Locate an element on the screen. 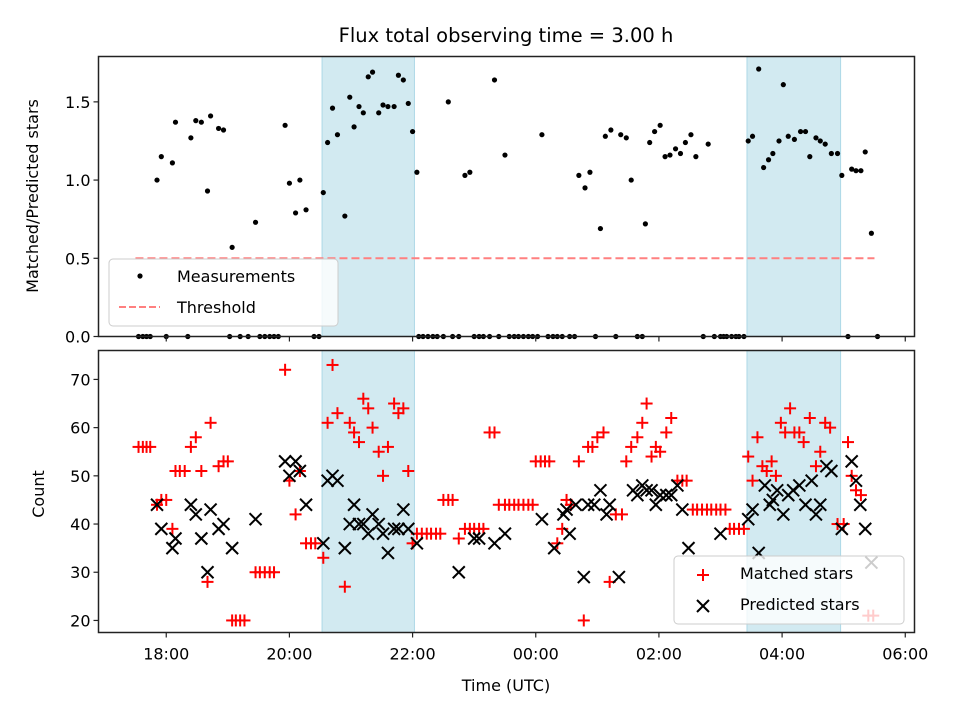 This screenshot has height=720, width=960. bottom-shaded-interval is located at coordinates (368, 491).